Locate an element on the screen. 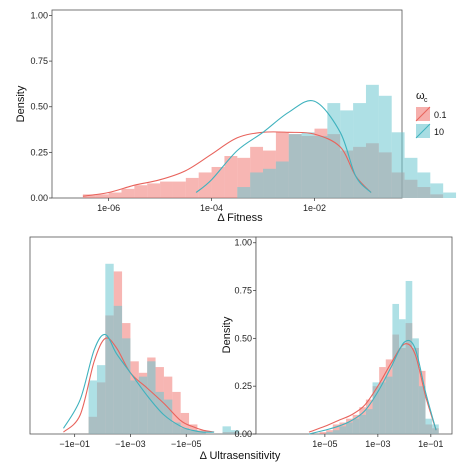 The height and width of the screenshot is (474, 474). bar-fitness-0.1-0 is located at coordinates (89, 196).